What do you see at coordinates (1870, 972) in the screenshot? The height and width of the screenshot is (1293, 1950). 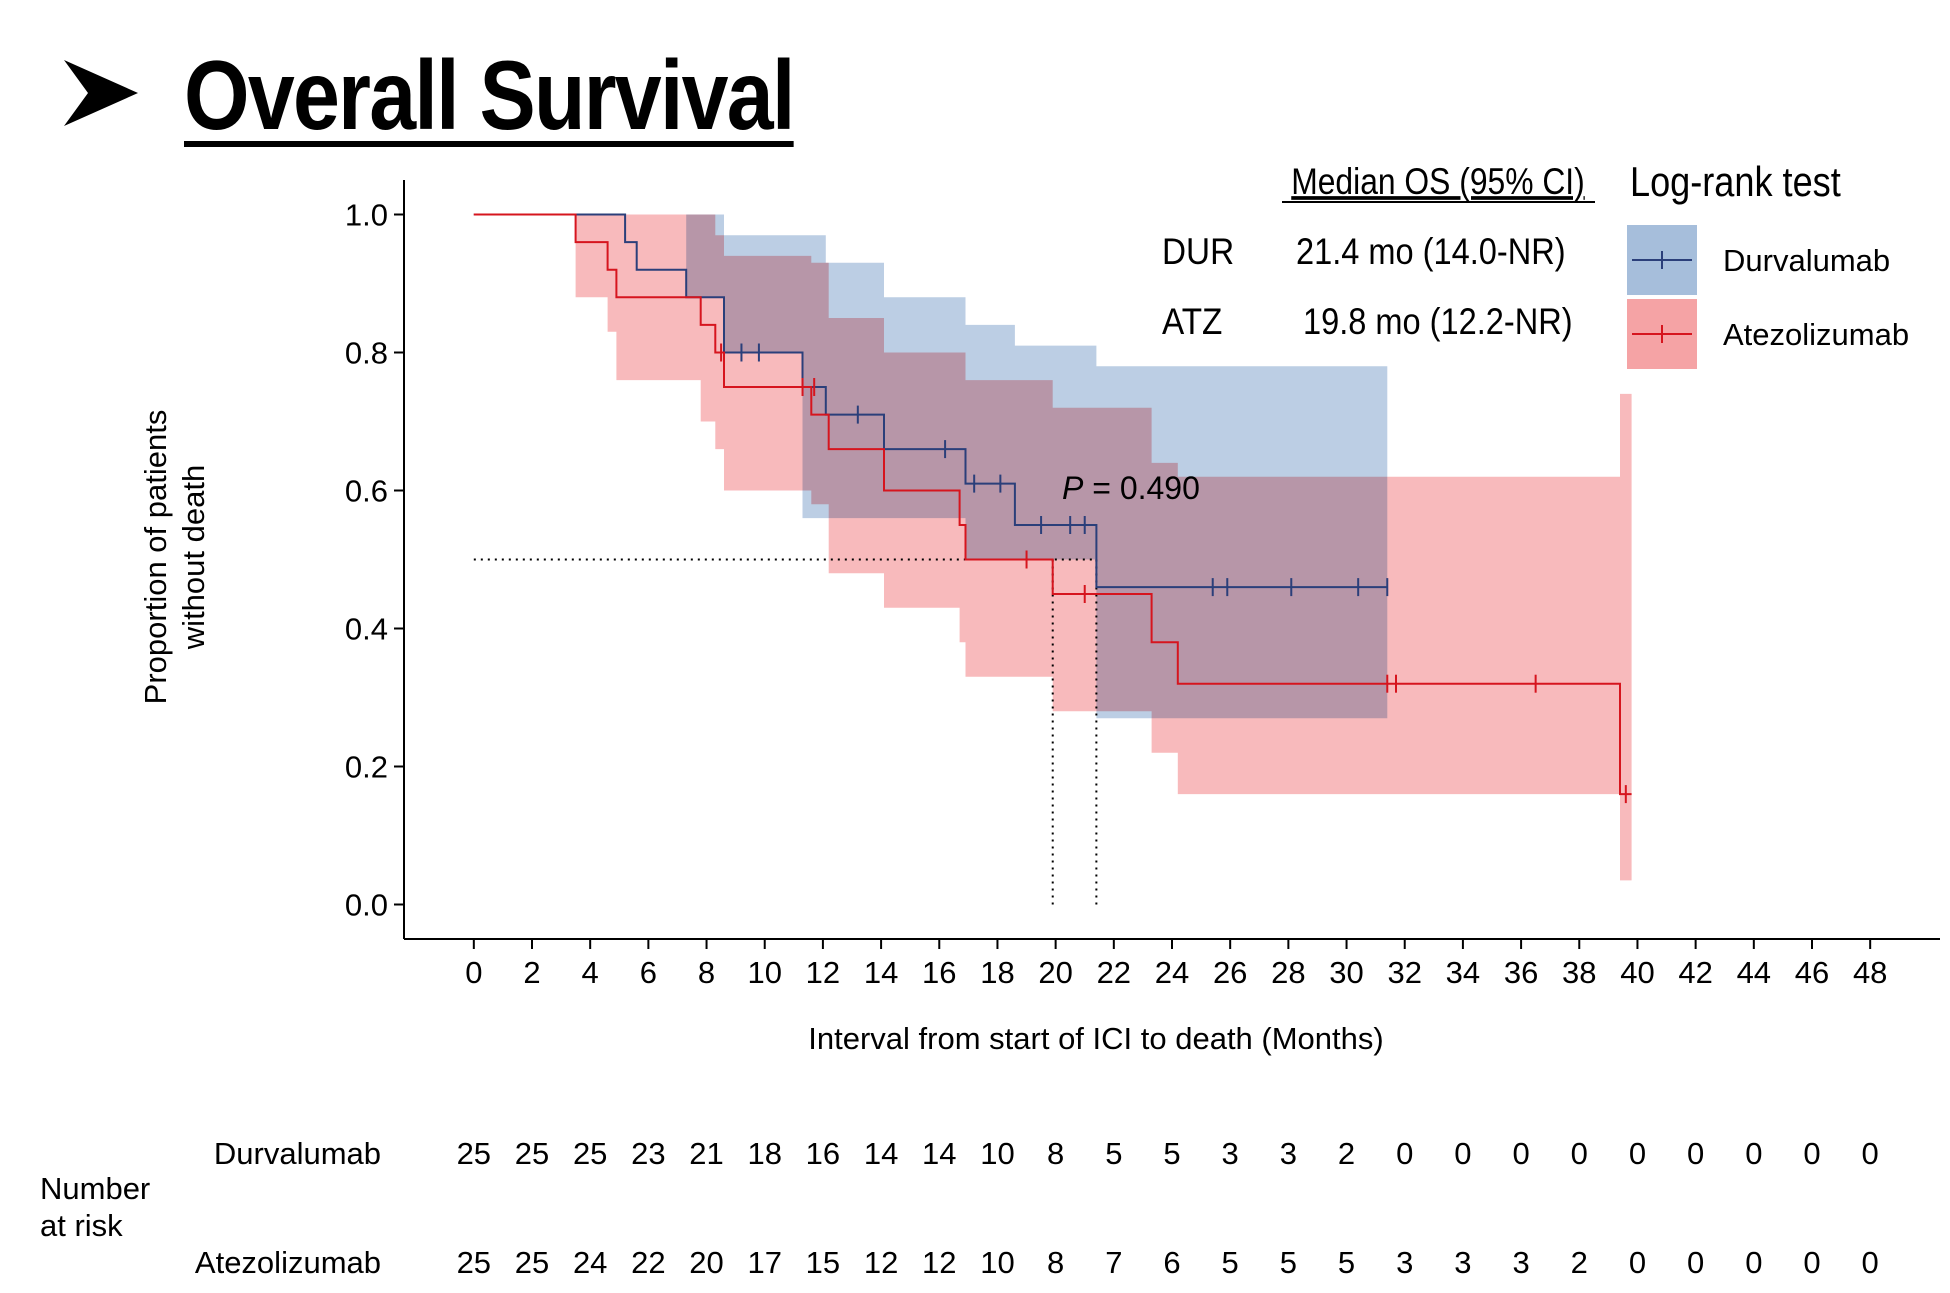 I see `x-tick-label: 48` at bounding box center [1870, 972].